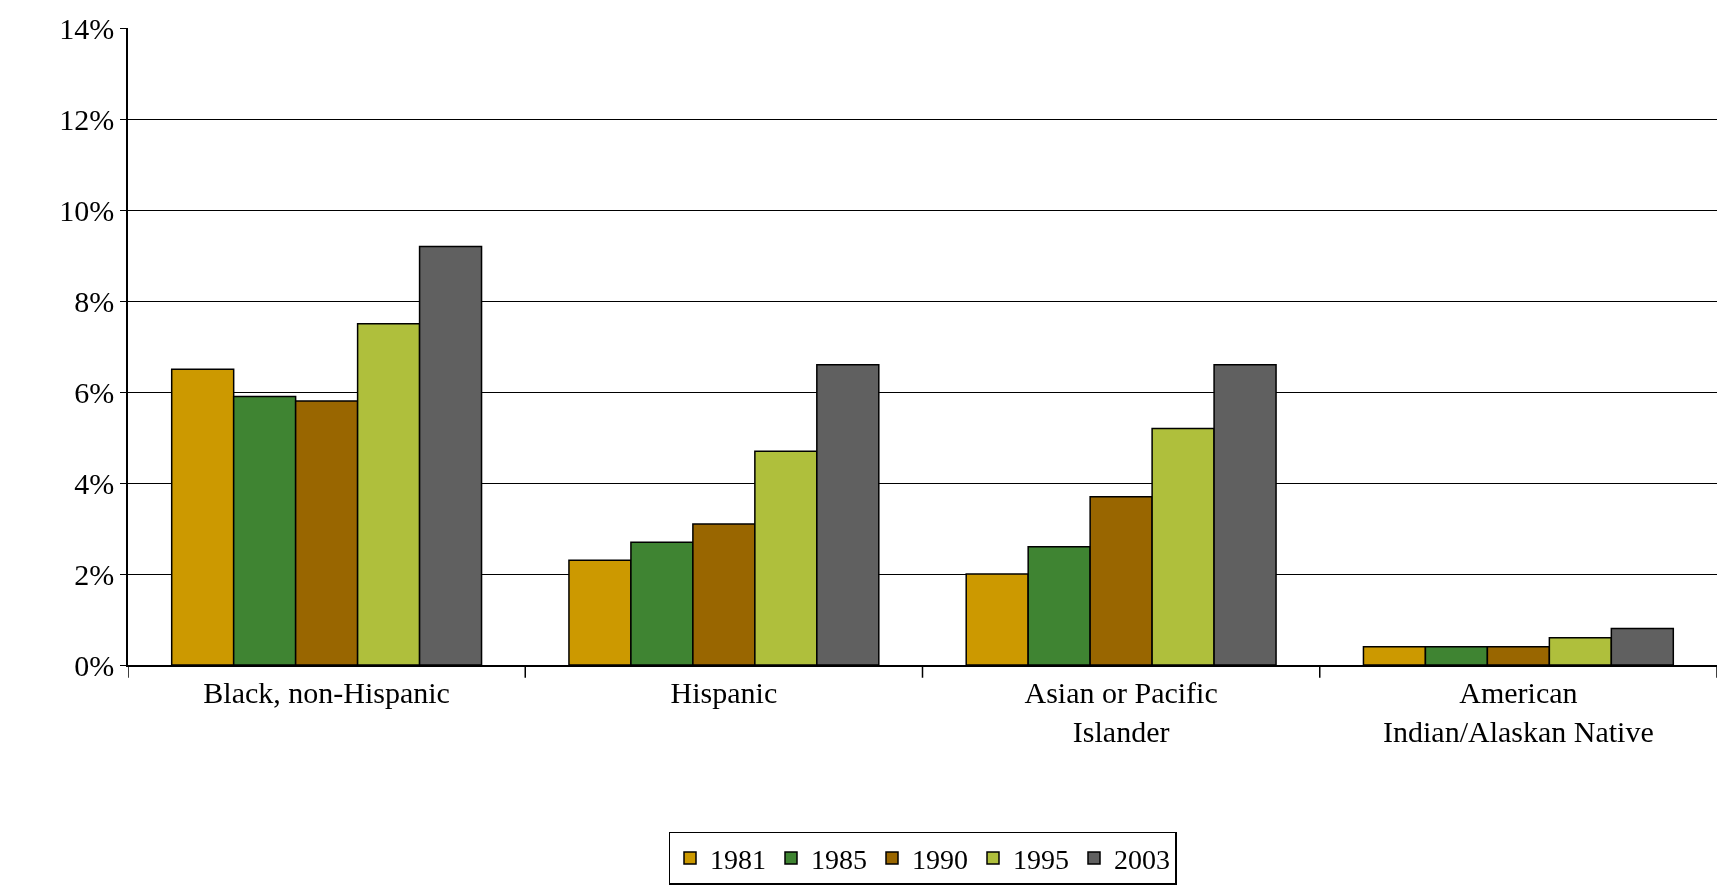  What do you see at coordinates (1121, 711) in the screenshot?
I see `x-tick-label: Asian or Pacific Islander` at bounding box center [1121, 711].